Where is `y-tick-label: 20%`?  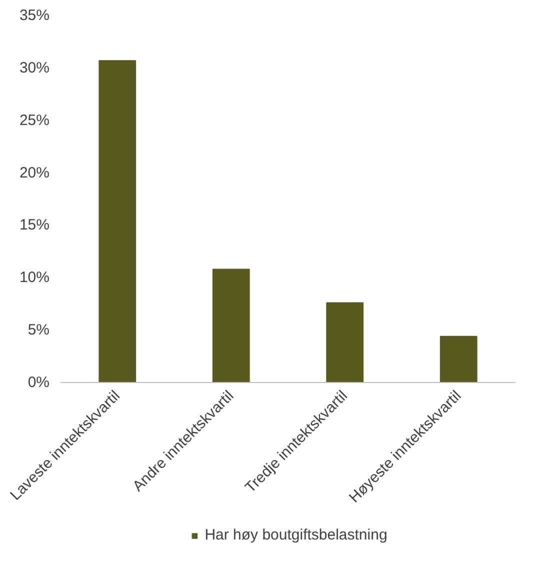 y-tick-label: 20% is located at coordinates (34, 173).